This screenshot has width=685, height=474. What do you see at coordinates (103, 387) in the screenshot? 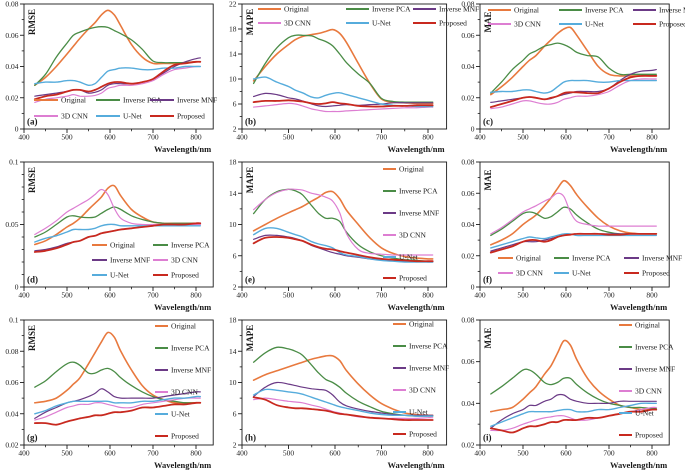
I see `axes-g: 400 500 600 700 800 0.02 0.04 0.06 0.08 0.1` at bounding box center [103, 387].